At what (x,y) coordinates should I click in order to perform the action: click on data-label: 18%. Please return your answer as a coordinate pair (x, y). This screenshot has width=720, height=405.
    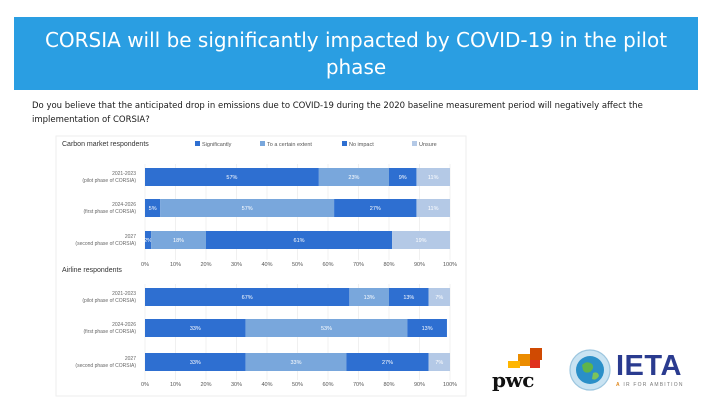
    Looking at the image, I should click on (178, 241).